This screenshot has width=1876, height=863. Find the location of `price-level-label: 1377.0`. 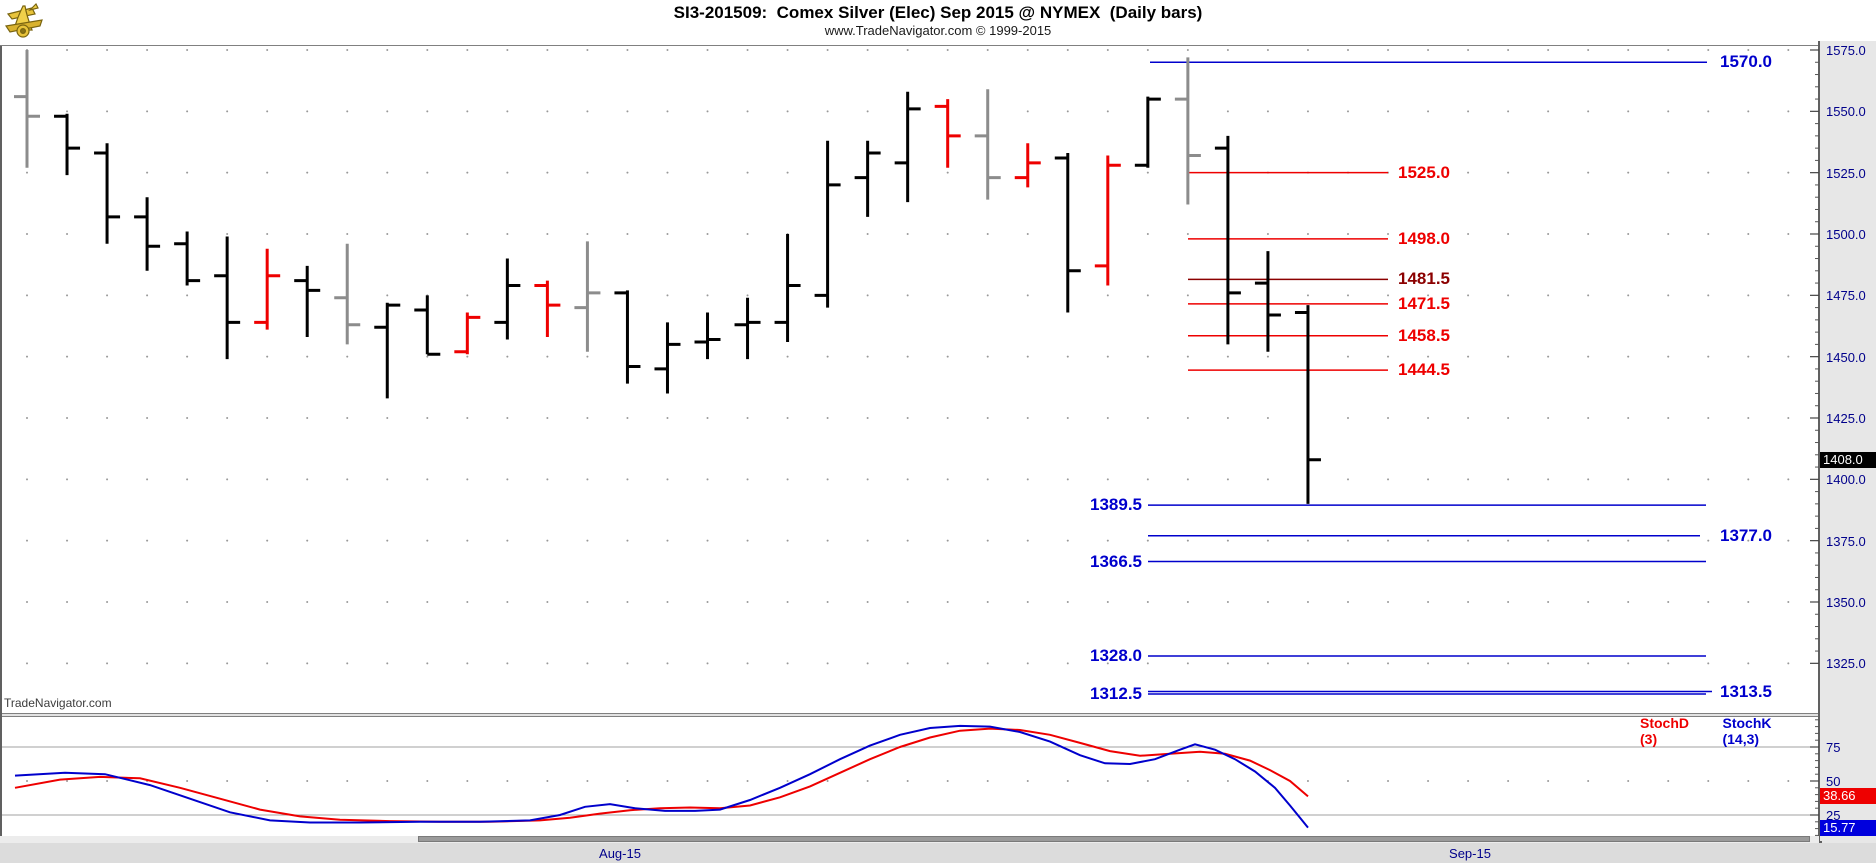

price-level-label: 1377.0 is located at coordinates (1746, 535).